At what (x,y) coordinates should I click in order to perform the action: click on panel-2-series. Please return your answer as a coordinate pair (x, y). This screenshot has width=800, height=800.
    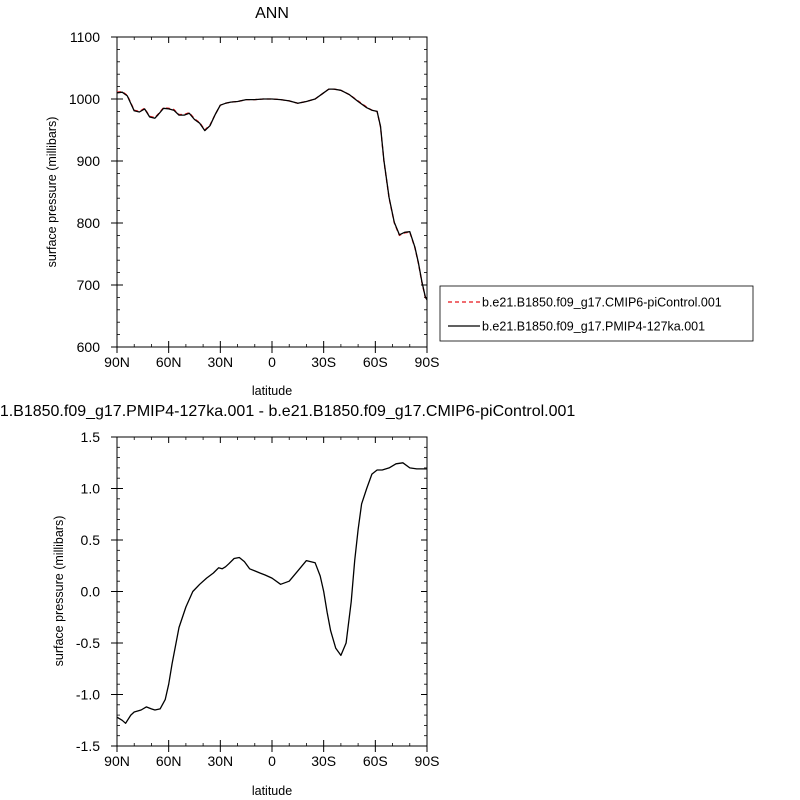
    Looking at the image, I should click on (271, 593).